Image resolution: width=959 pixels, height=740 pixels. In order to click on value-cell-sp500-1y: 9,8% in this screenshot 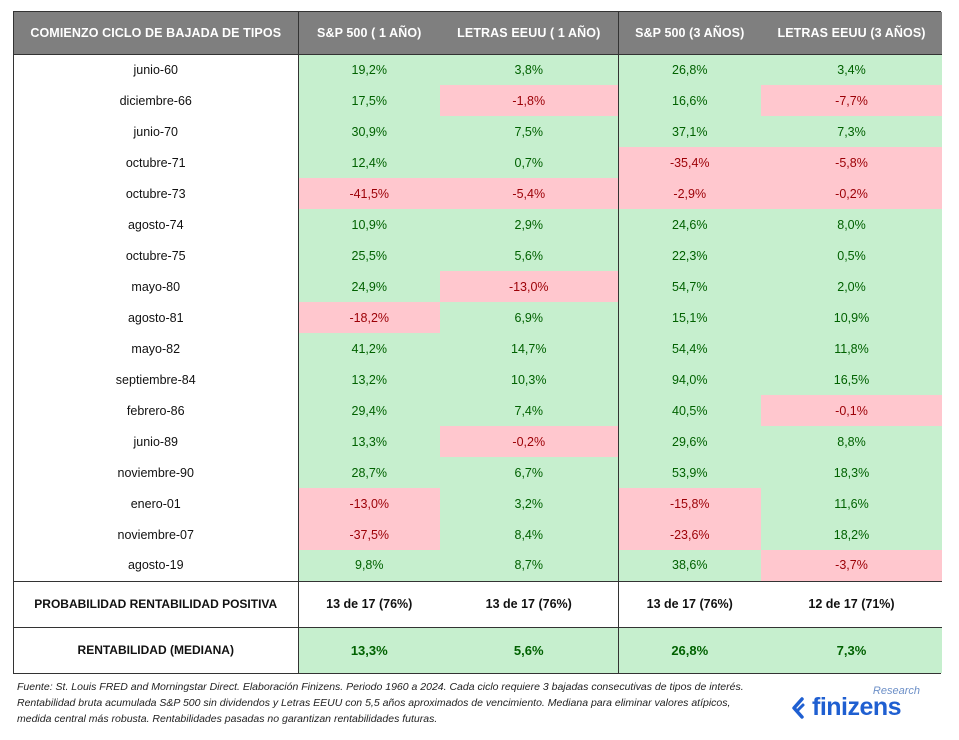, I will do `click(368, 565)`.